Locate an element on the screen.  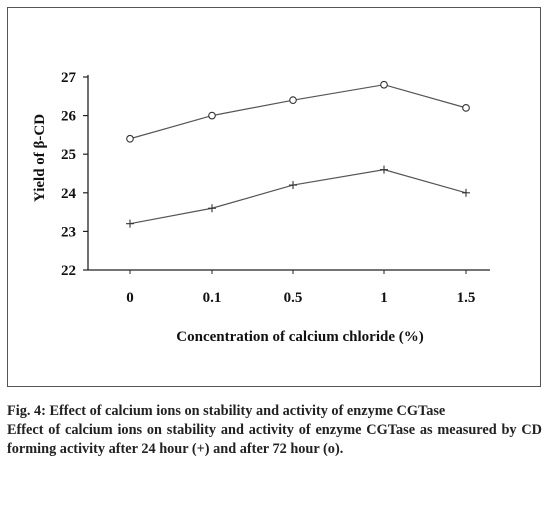
y-tick-label: 22 is located at coordinates (68, 271).